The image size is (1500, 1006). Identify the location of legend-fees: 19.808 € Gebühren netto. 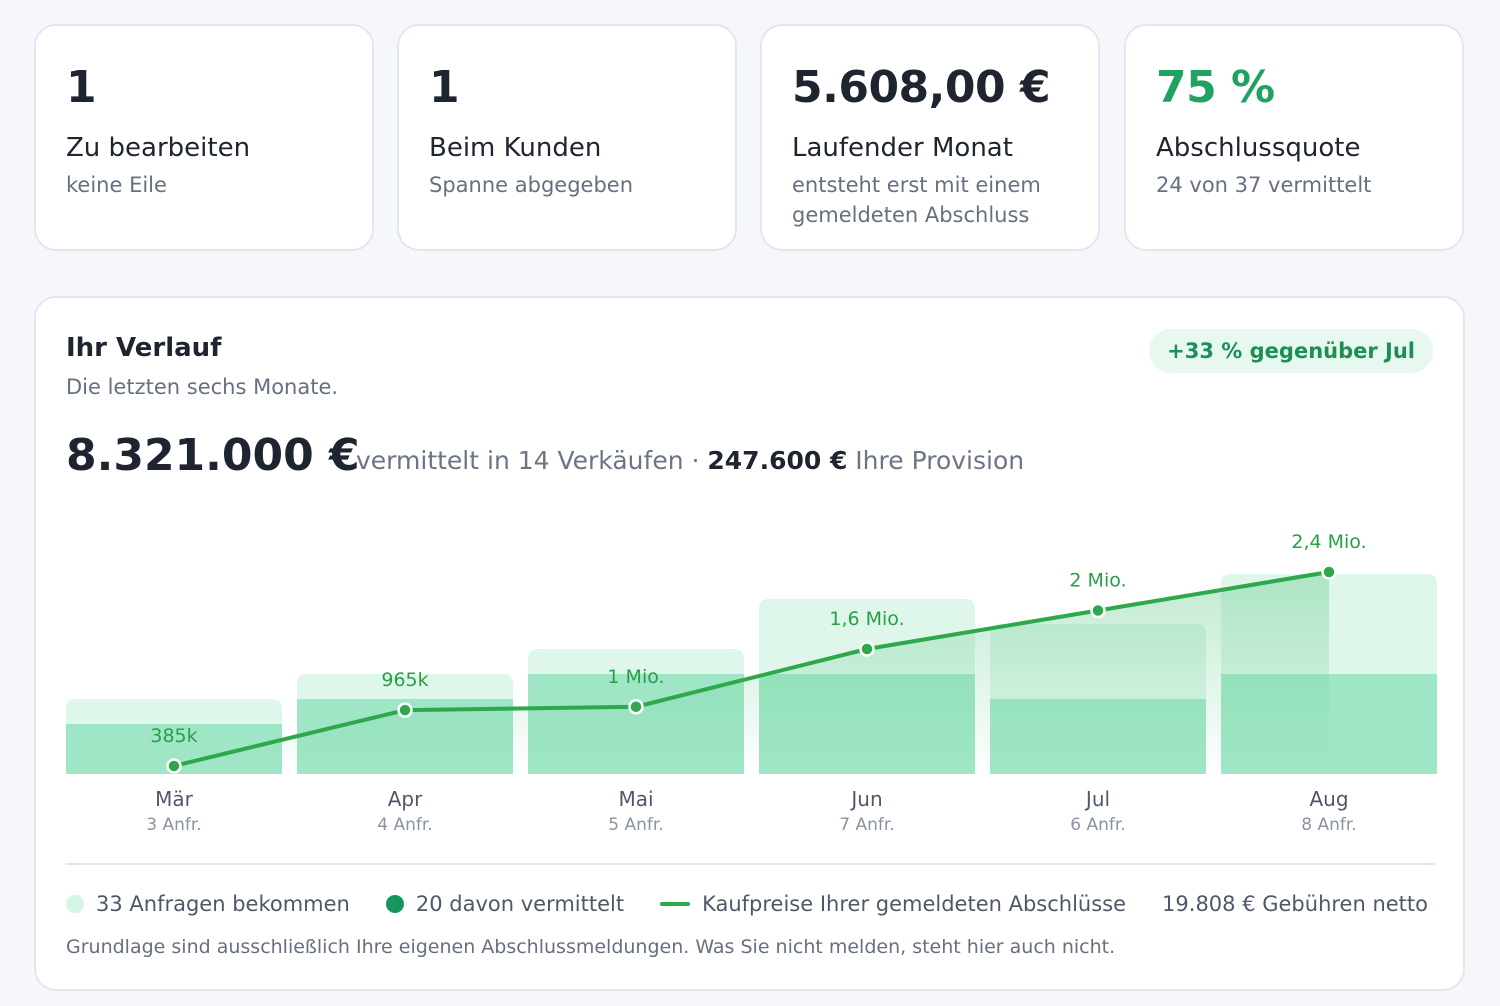
(1295, 904).